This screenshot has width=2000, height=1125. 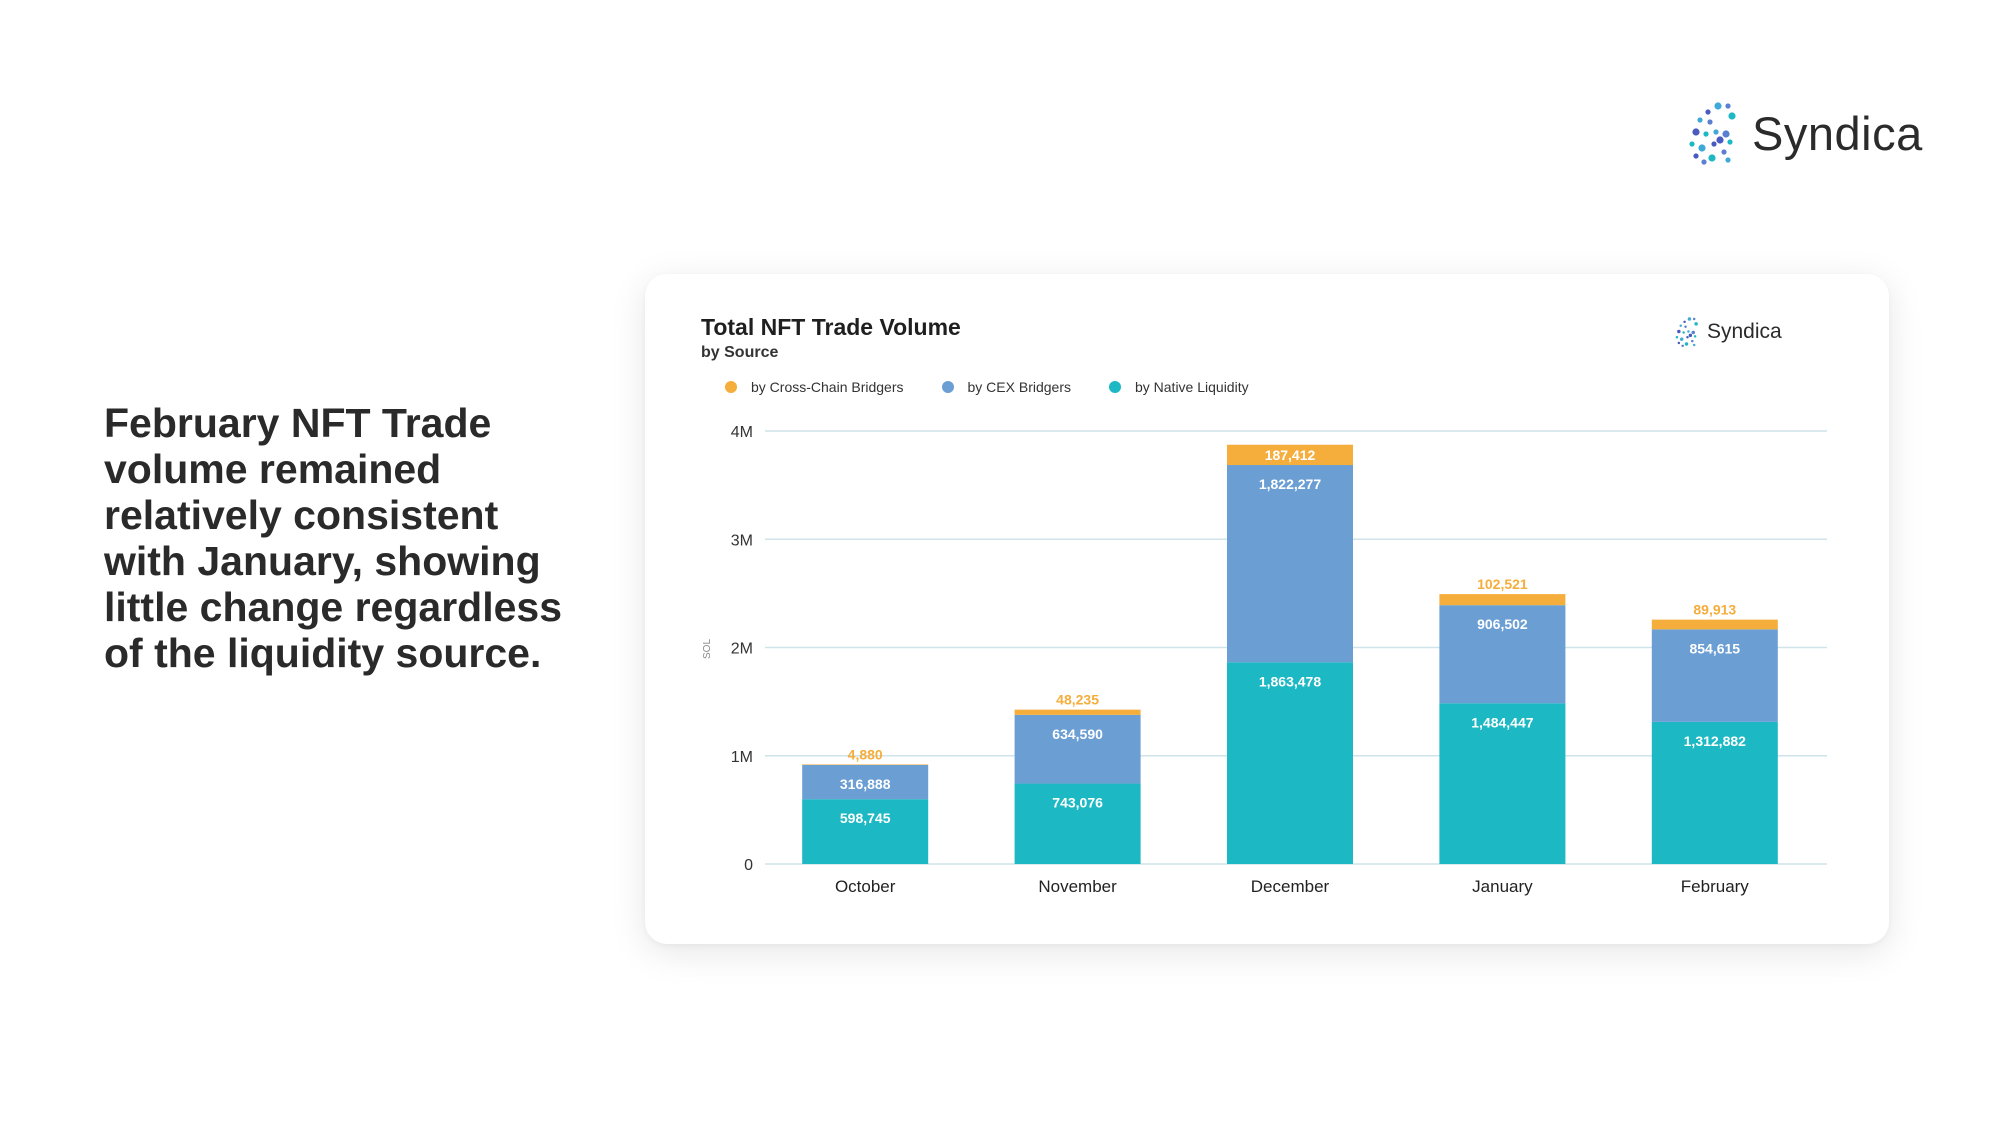 I want to click on data-label: 598,745, so click(x=865, y=818).